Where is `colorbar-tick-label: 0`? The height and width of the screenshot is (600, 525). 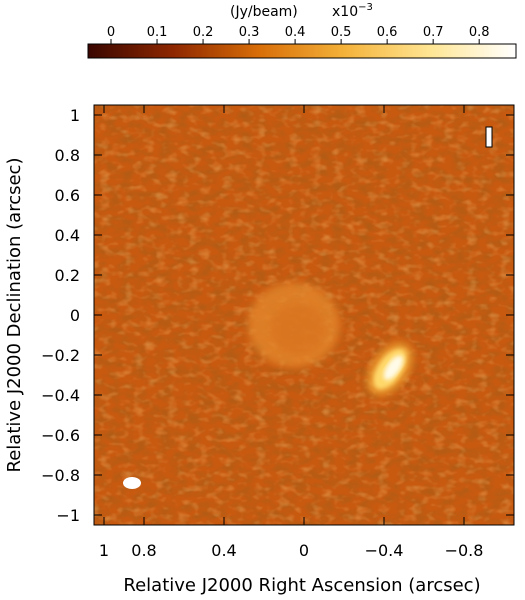
colorbar-tick-label: 0 is located at coordinates (111, 32).